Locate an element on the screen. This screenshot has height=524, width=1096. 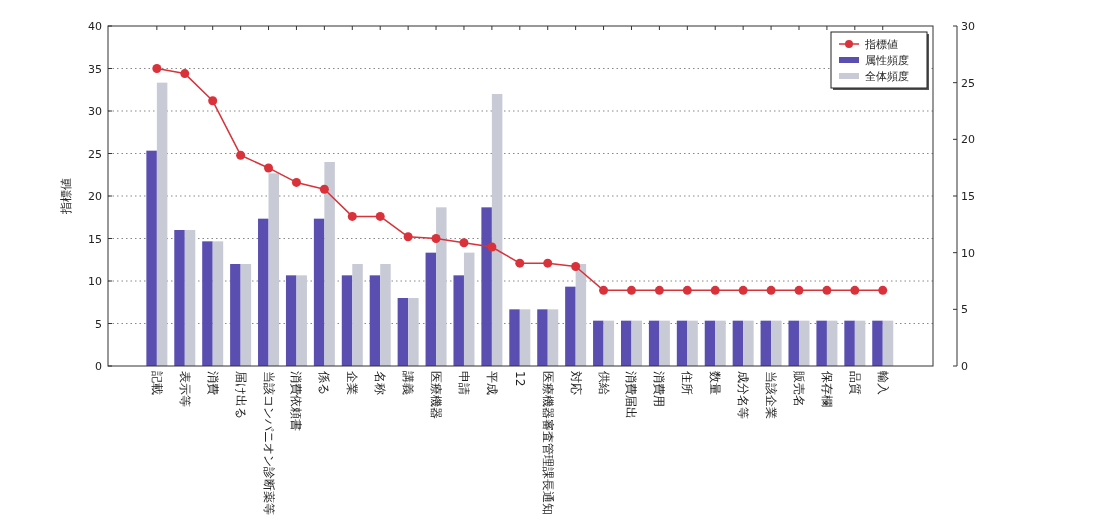
x-tick-label: 医療機器 is located at coordinates (436, 395).